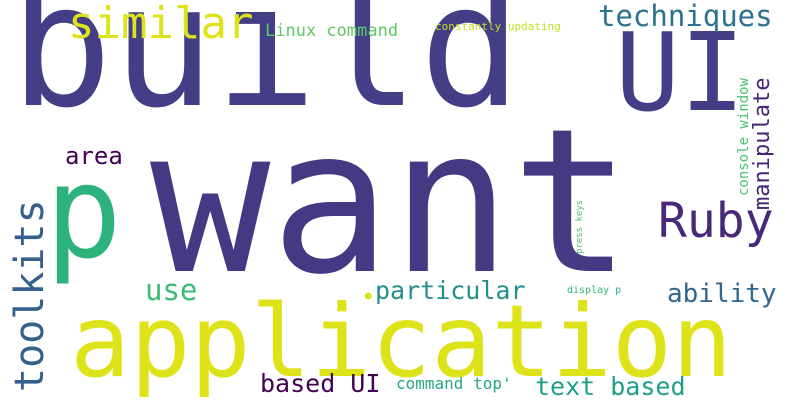 Image resolution: width=800 pixels, height=400 pixels. Describe the element at coordinates (685, 16) in the screenshot. I see `word-techniques: techniques` at that location.